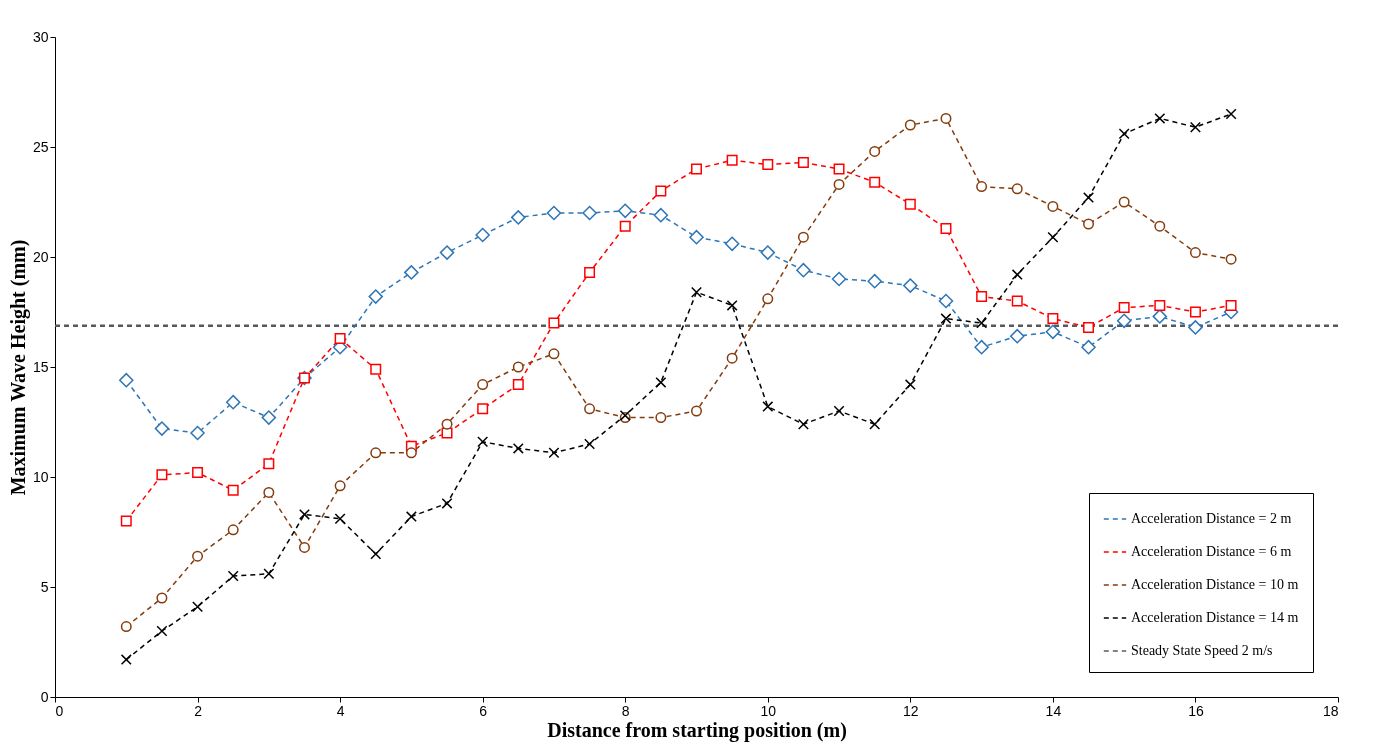  What do you see at coordinates (1196, 710) in the screenshot?
I see `x-tick-label: 16` at bounding box center [1196, 710].